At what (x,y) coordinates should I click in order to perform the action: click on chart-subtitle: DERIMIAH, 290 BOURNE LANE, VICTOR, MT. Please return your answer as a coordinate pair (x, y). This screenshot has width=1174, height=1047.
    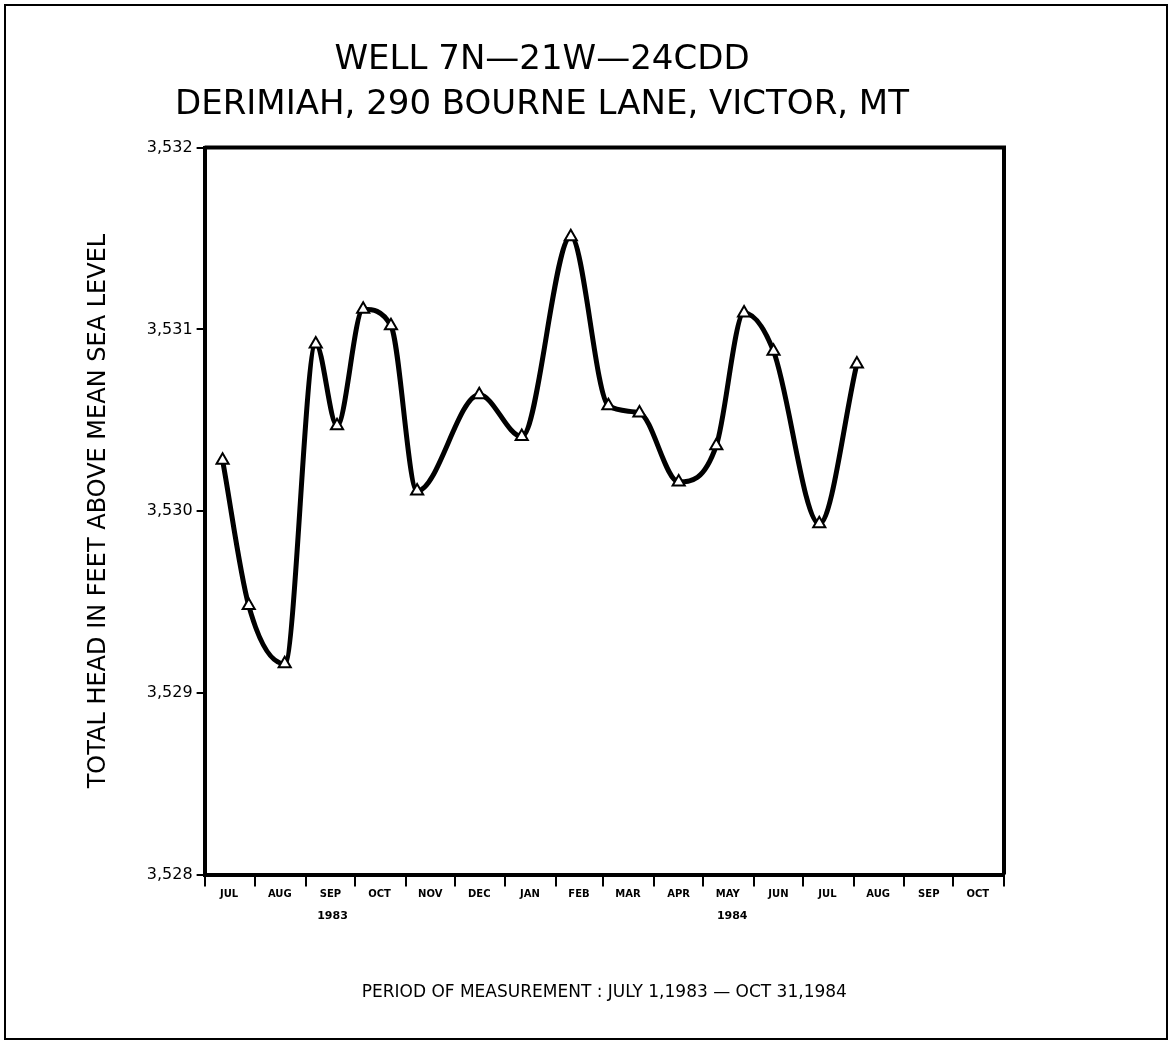
    Looking at the image, I should click on (542, 102).